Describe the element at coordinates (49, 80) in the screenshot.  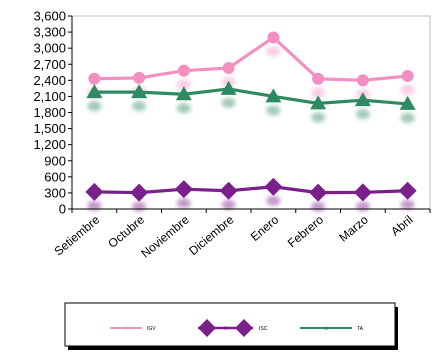
I see `y-tick-label: 2,400` at that location.